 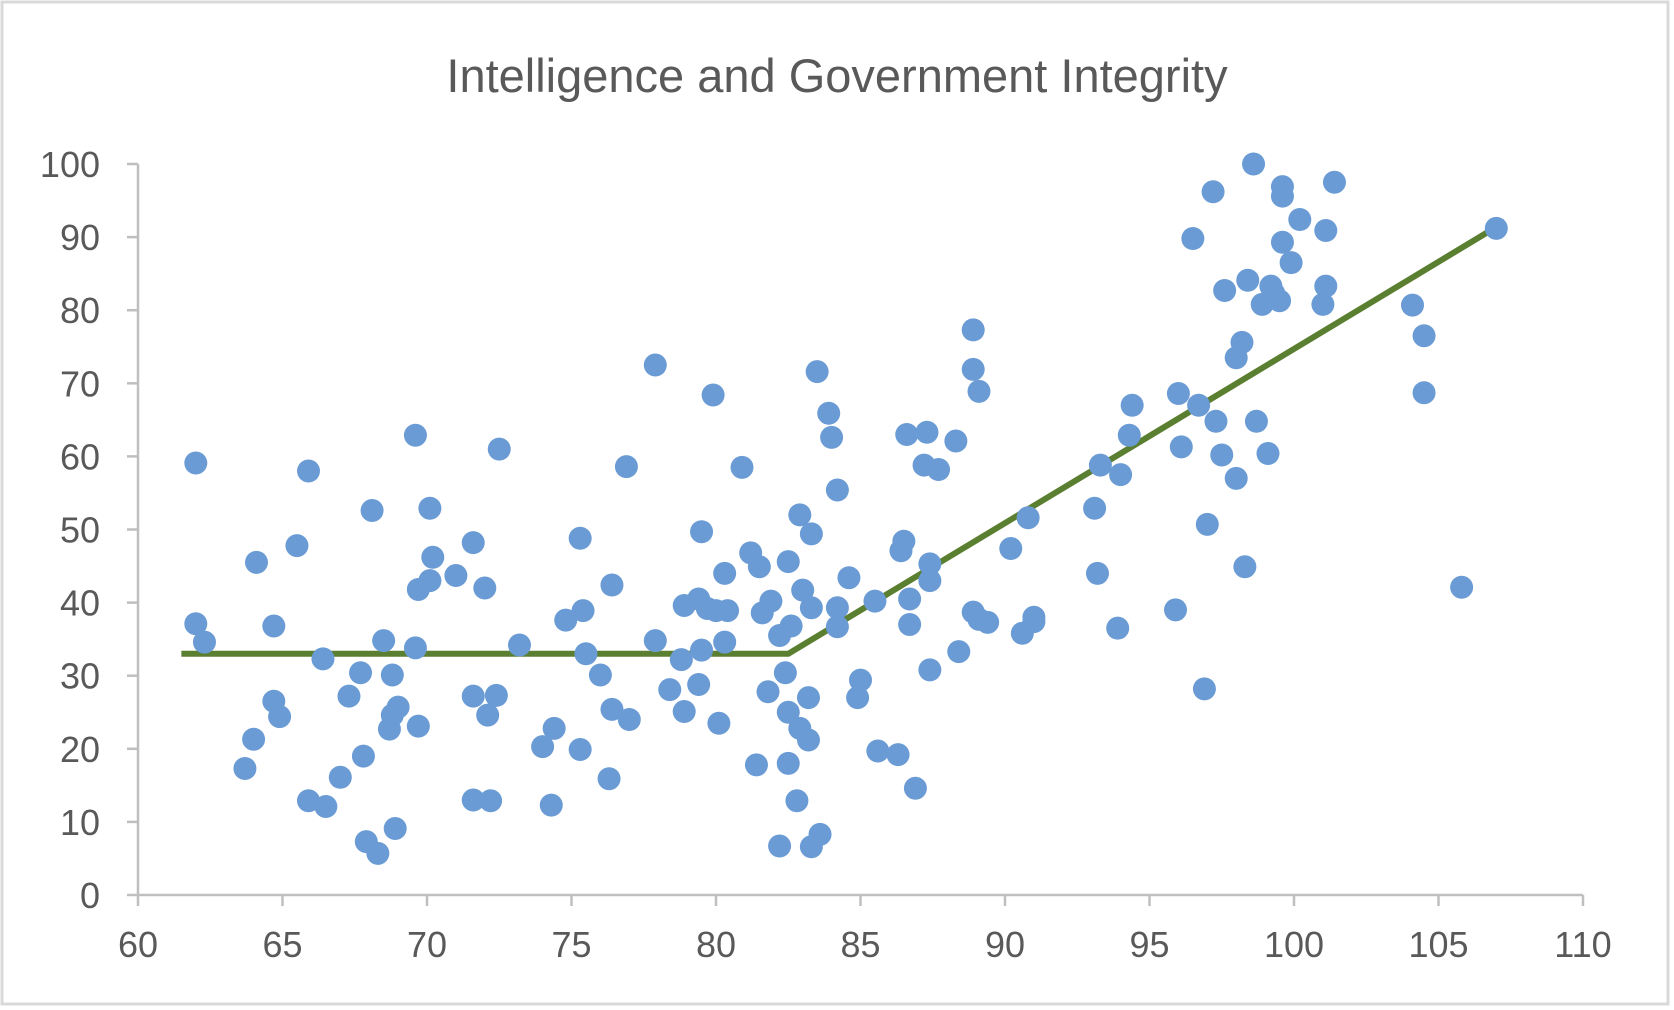 What do you see at coordinates (1005, 944) in the screenshot?
I see `x-tick-label: 90` at bounding box center [1005, 944].